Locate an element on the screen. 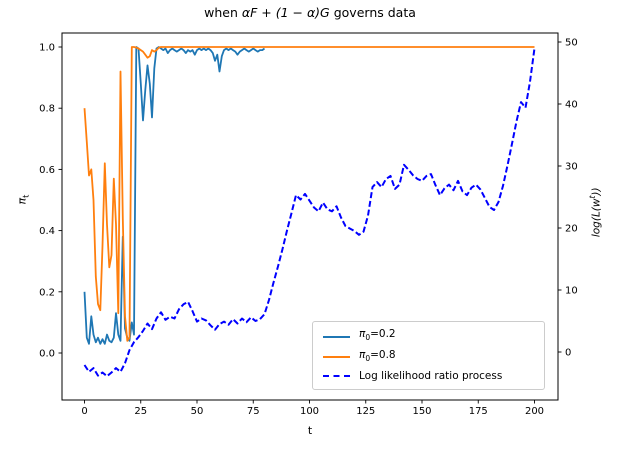 This screenshot has height=455, width=621. title-prefix: when is located at coordinates (223, 12).